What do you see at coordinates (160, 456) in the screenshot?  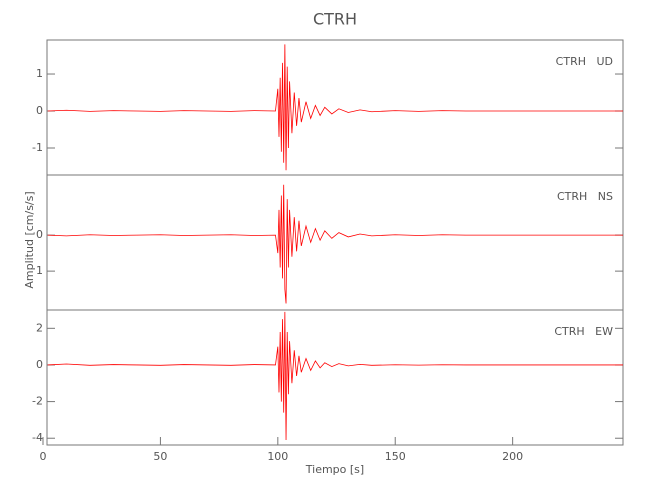 I see `x-tick-label: 50` at bounding box center [160, 456].